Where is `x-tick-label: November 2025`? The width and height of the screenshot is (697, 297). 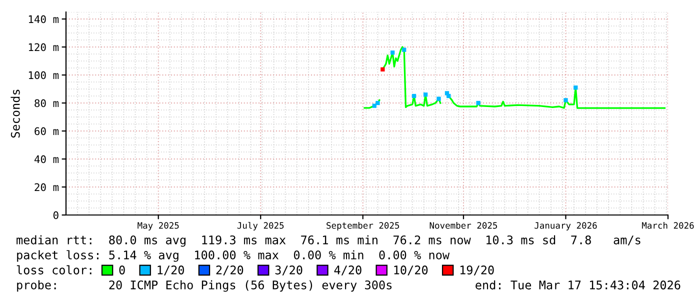
x-tick-label: November 2025 is located at coordinates (464, 225).